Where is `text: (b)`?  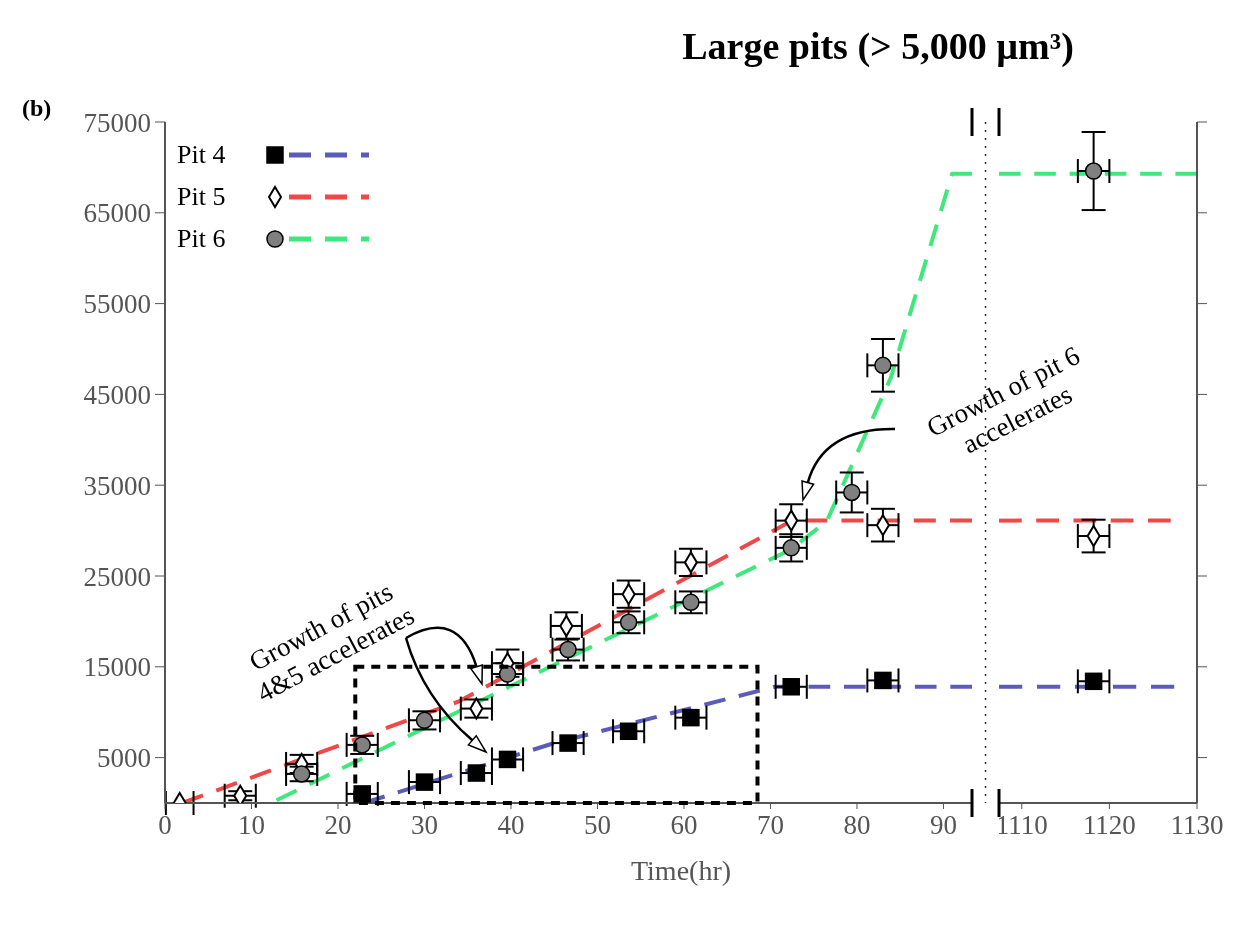
text: (b) is located at coordinates (37, 108).